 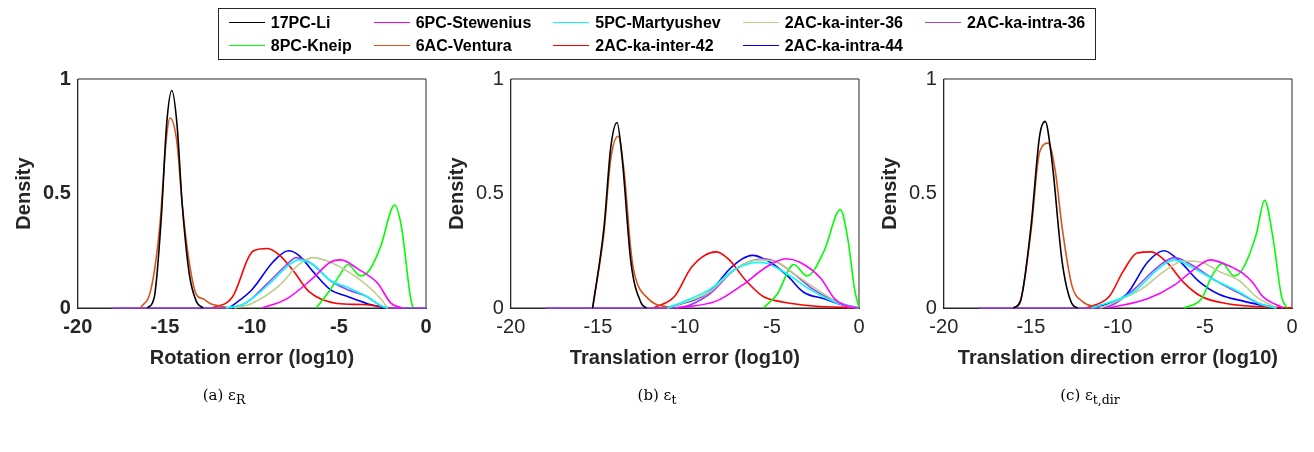 I want to click on legend-label: 2AC-ka-inter-42, so click(x=654, y=46).